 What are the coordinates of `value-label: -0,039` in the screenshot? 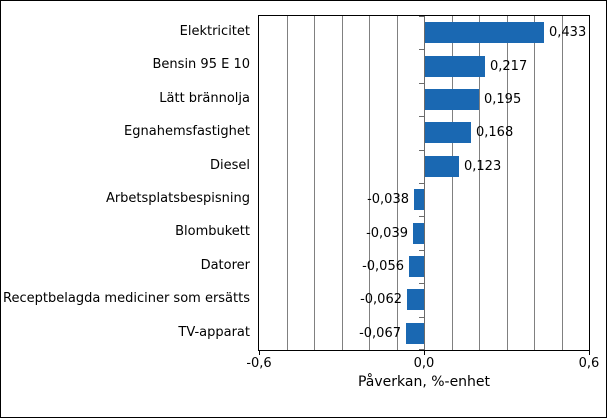 It's located at (387, 233).